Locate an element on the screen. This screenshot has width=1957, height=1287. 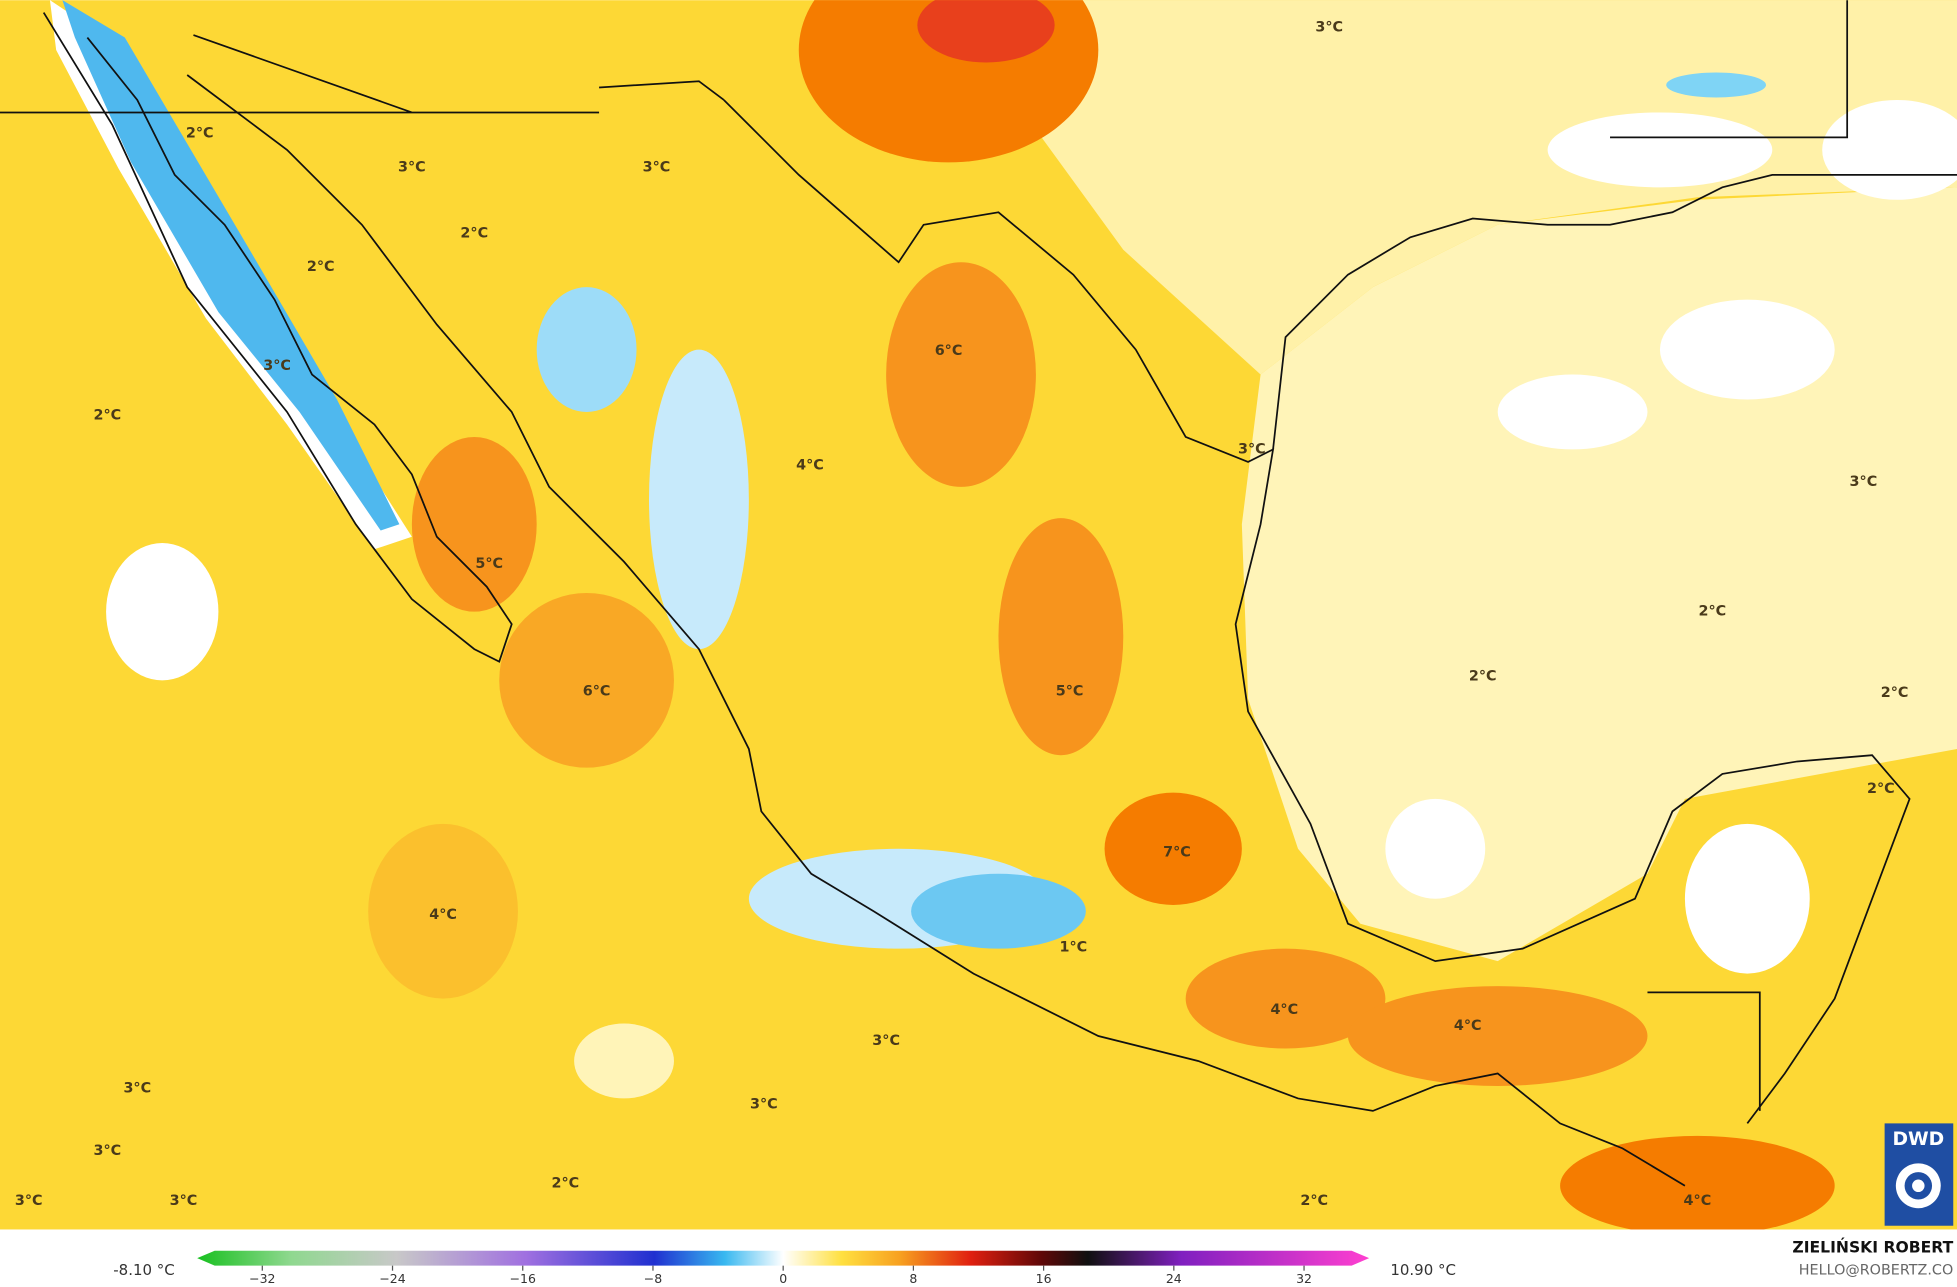
contour-label: 7°C is located at coordinates (1177, 853).